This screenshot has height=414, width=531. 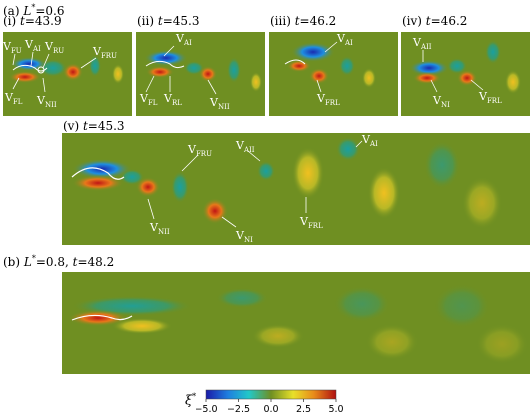 What do you see at coordinates (238, 409) in the screenshot?
I see `colorbar-tick-label: −2.5` at bounding box center [238, 409].